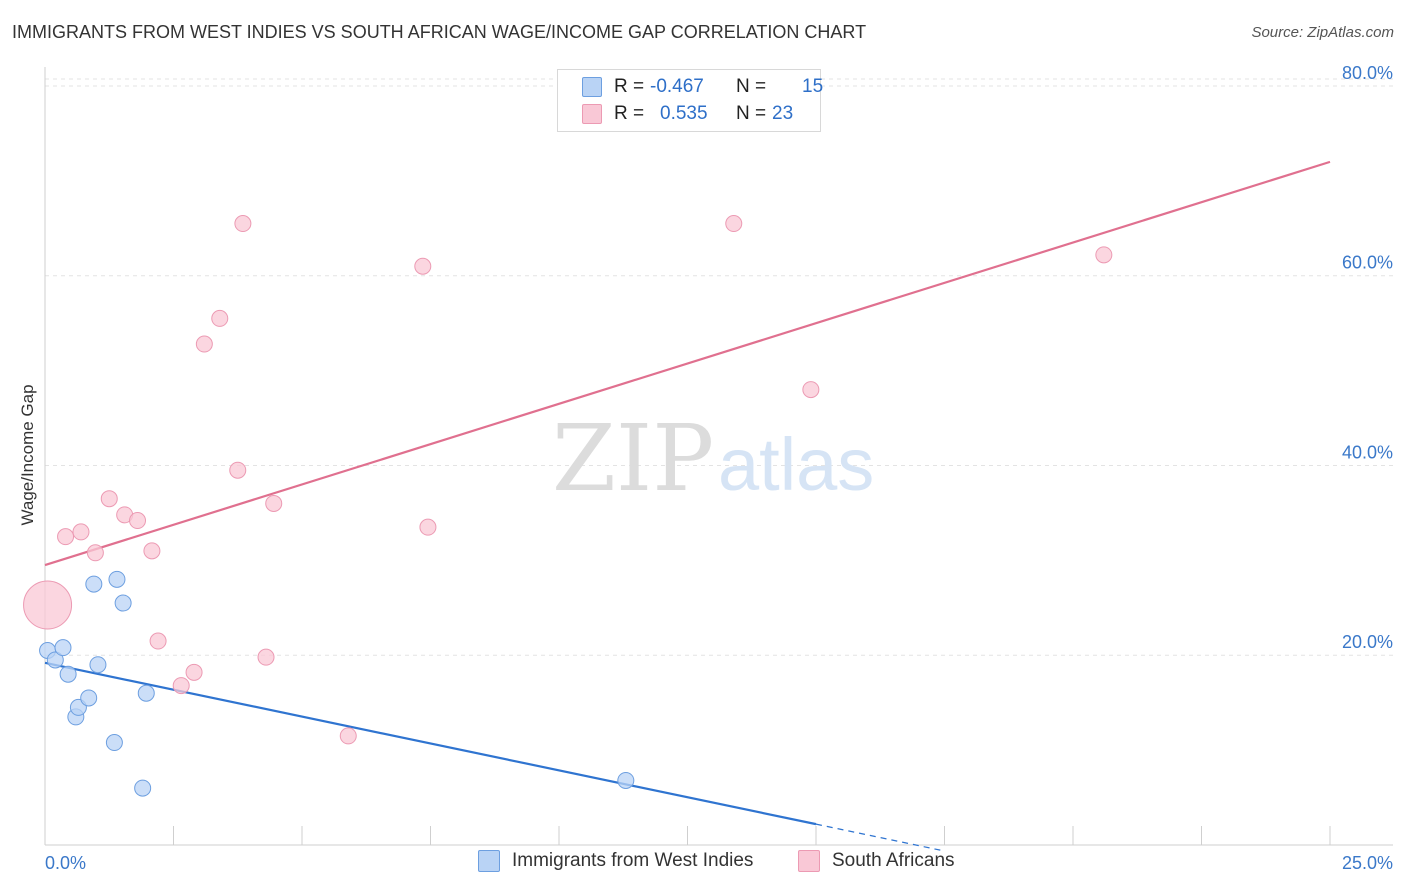  What do you see at coordinates (1367, 642) in the screenshot?
I see `y-tick-label: 20.0%` at bounding box center [1367, 642].